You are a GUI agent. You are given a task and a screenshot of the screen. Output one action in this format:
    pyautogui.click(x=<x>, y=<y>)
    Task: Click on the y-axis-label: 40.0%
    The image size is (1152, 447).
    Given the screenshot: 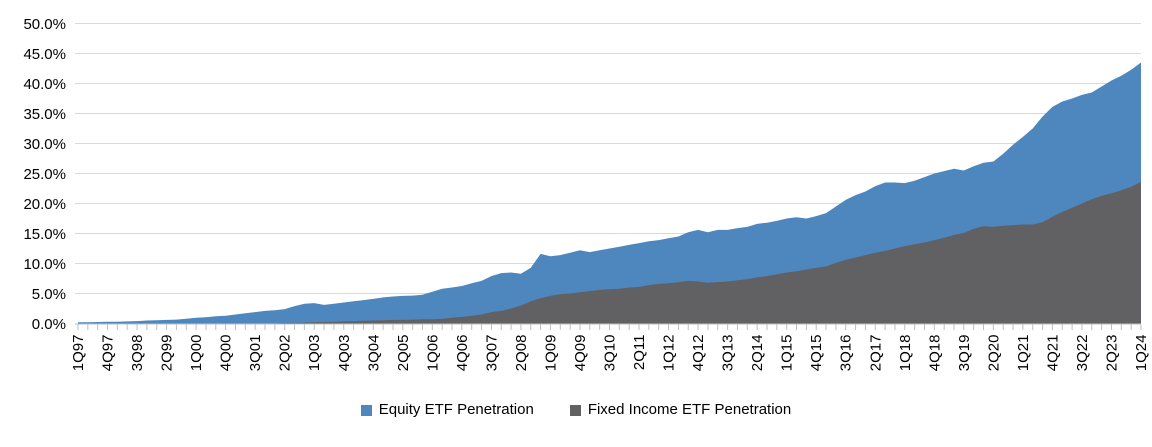 What is the action you would take?
    pyautogui.click(x=44, y=84)
    